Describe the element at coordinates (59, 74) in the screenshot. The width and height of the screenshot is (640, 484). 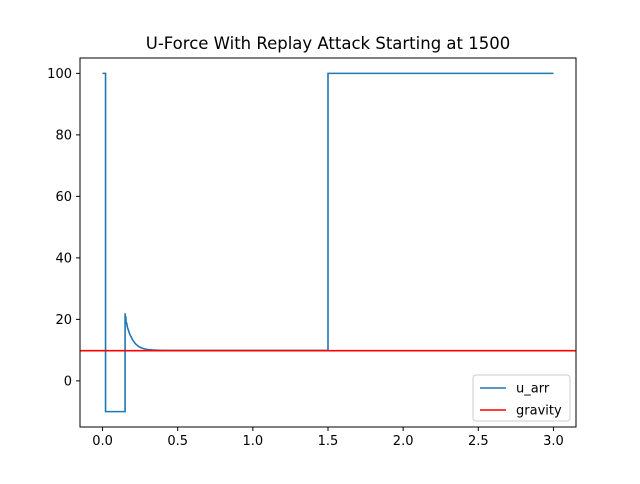
I see `y-tick-label: 100` at that location.